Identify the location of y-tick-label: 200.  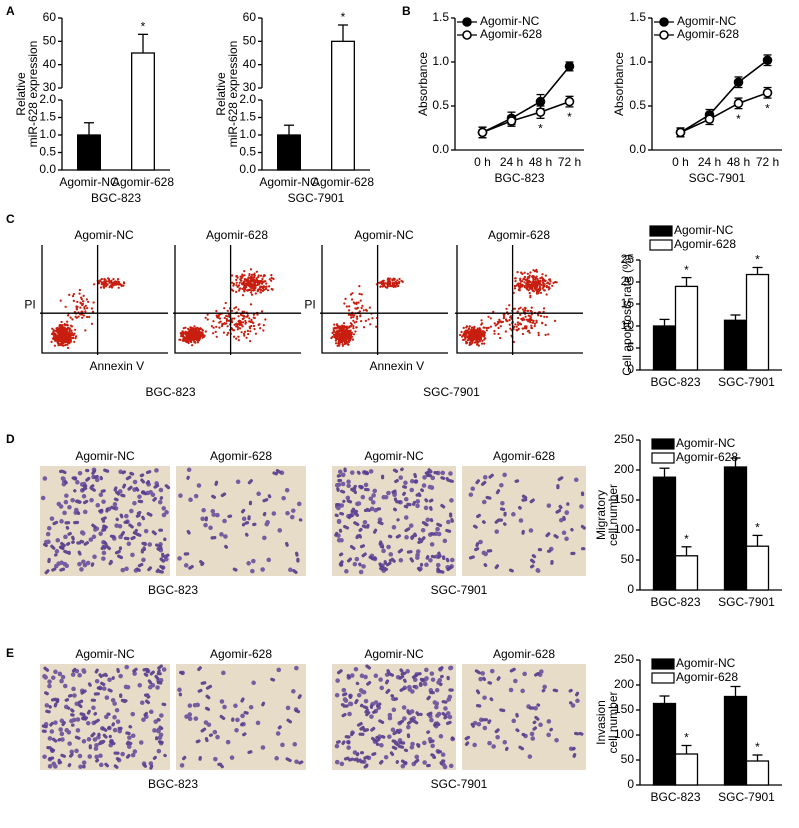
(624, 469).